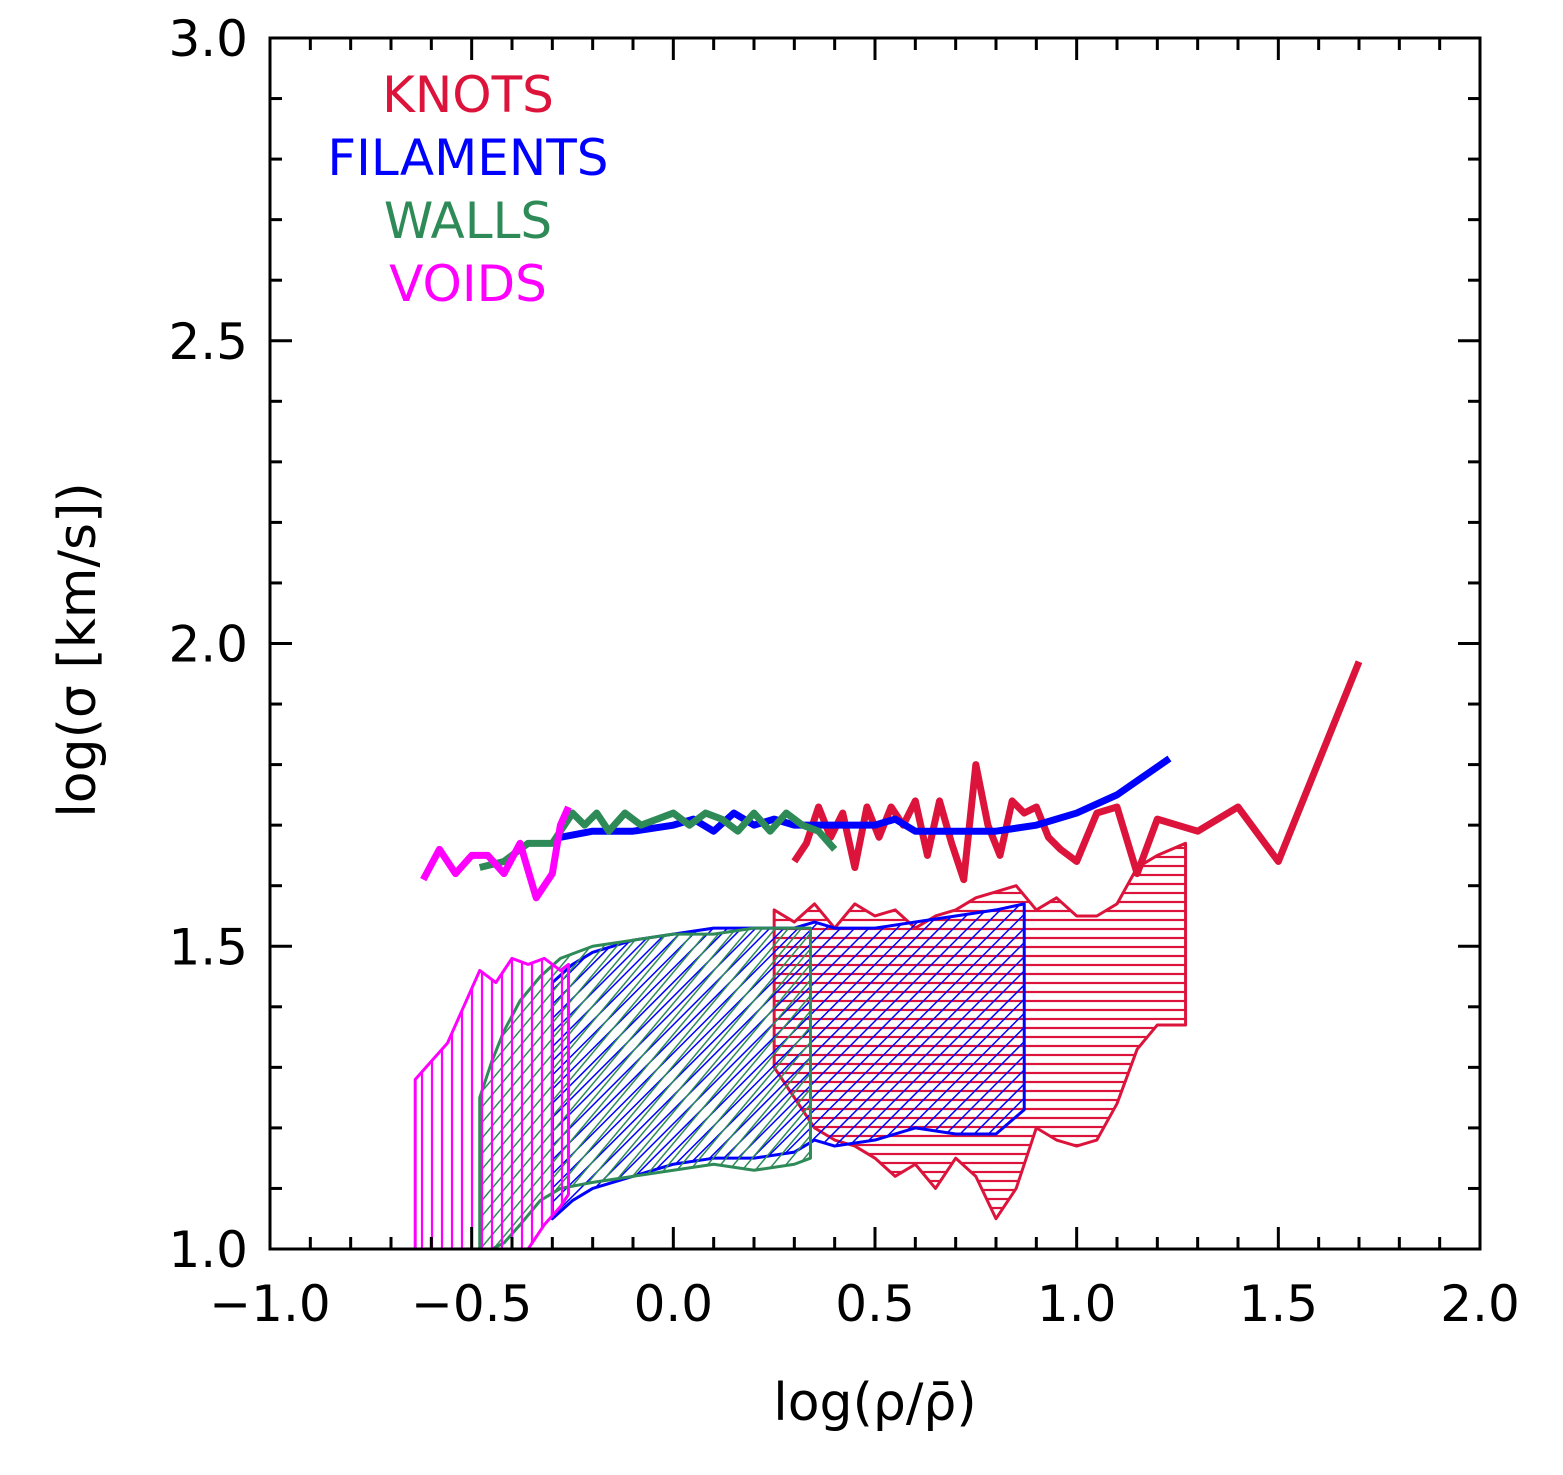 The image size is (1563, 1475). I want to click on legend-item-knots: KNOTS, so click(468, 95).